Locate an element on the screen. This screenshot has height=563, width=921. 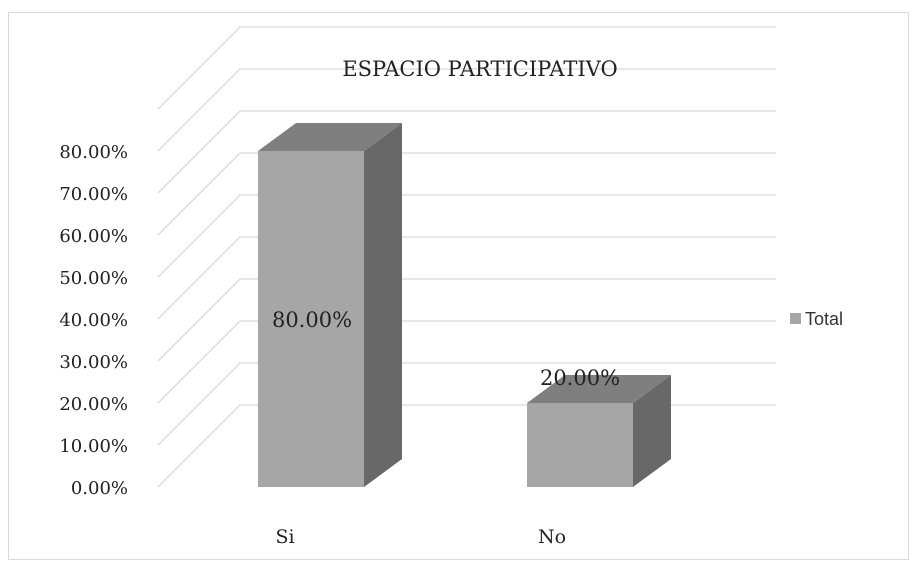
bar-si is located at coordinates (330, 305).